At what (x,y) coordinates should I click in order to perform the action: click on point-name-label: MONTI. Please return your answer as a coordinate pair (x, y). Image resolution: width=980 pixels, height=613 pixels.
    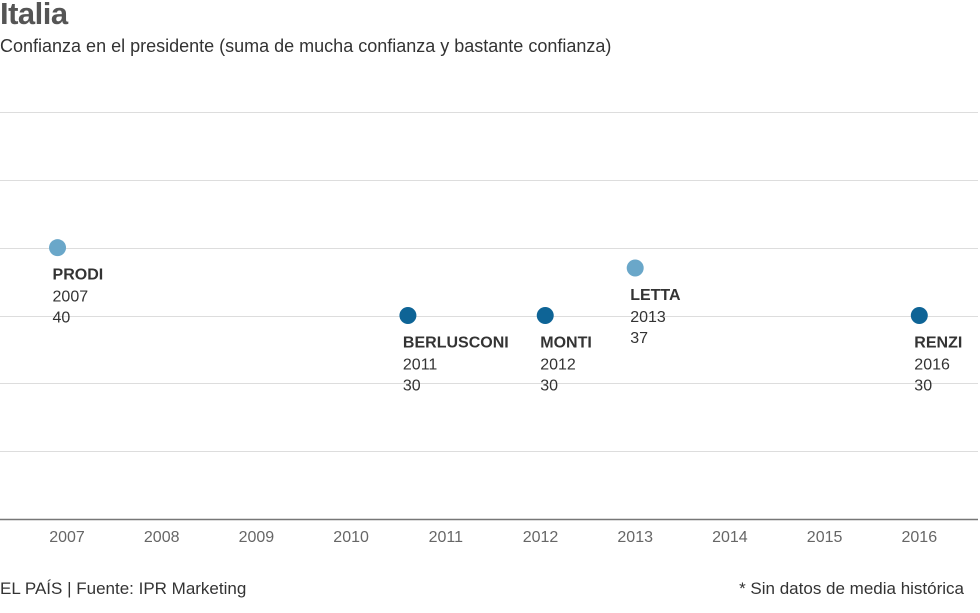
    Looking at the image, I should click on (566, 343).